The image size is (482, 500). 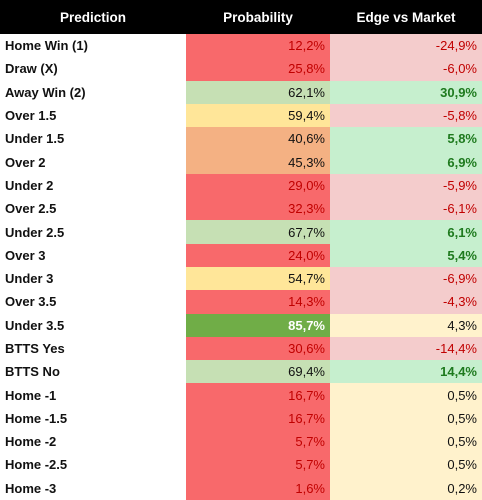 What do you see at coordinates (93, 162) in the screenshot?
I see `prediction-cell: Over 2` at bounding box center [93, 162].